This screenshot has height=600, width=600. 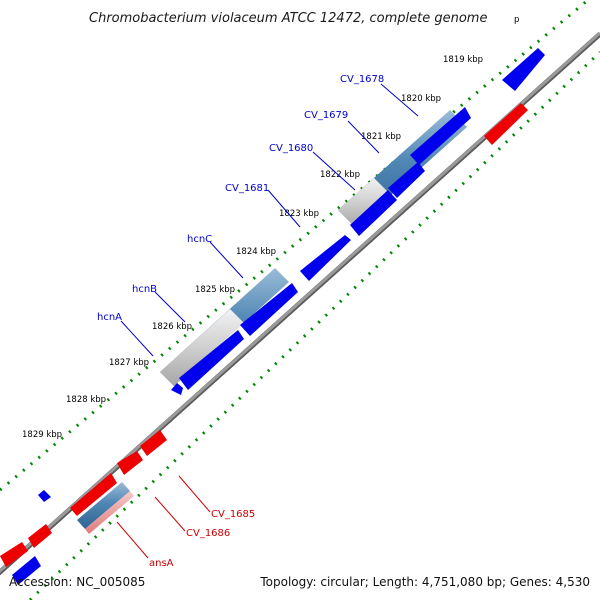 I want to click on gene-hcnA, so click(x=177, y=389).